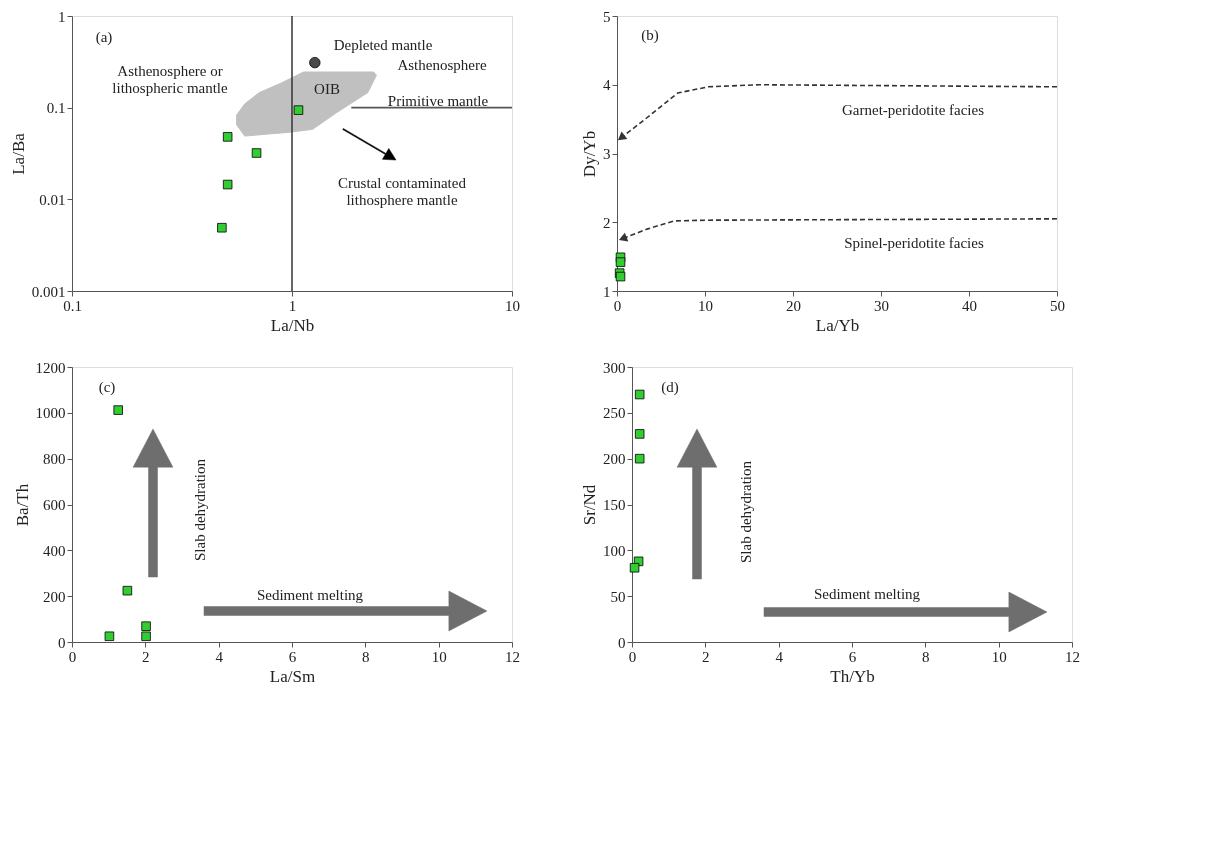 Image resolution: width=1215 pixels, height=852 pixels. I want to click on x-axis-title: La/Sm, so click(292, 676).